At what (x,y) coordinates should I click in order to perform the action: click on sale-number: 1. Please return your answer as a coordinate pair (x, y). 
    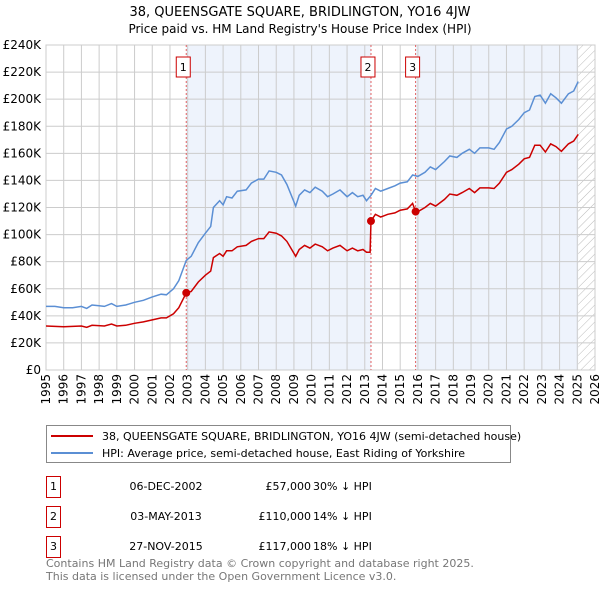
    Looking at the image, I should click on (53, 487).